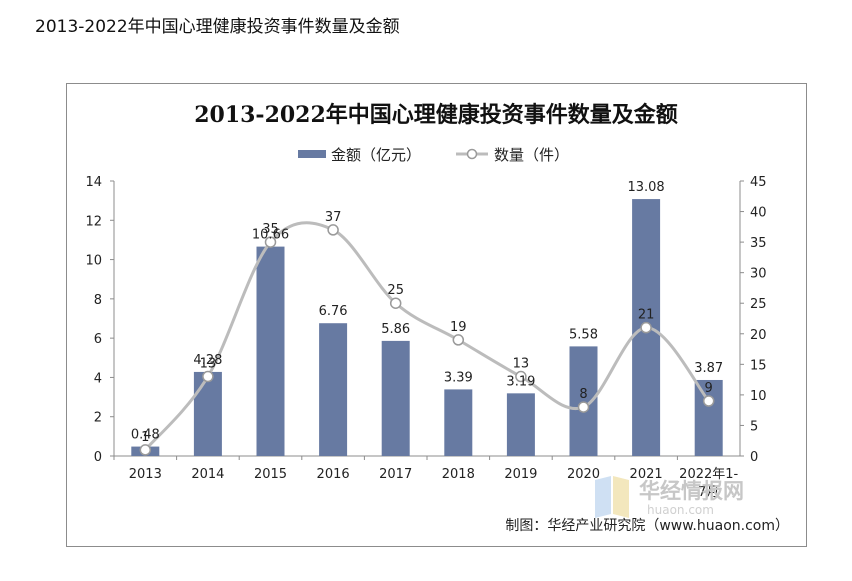  What do you see at coordinates (93, 261) in the screenshot?
I see `left-tick-label: 10` at bounding box center [93, 261].